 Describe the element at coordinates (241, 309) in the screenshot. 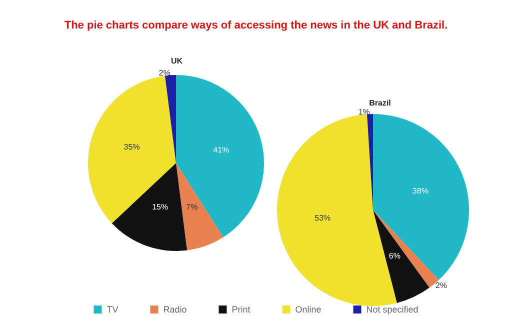

I see `legend-label: Print` at that location.